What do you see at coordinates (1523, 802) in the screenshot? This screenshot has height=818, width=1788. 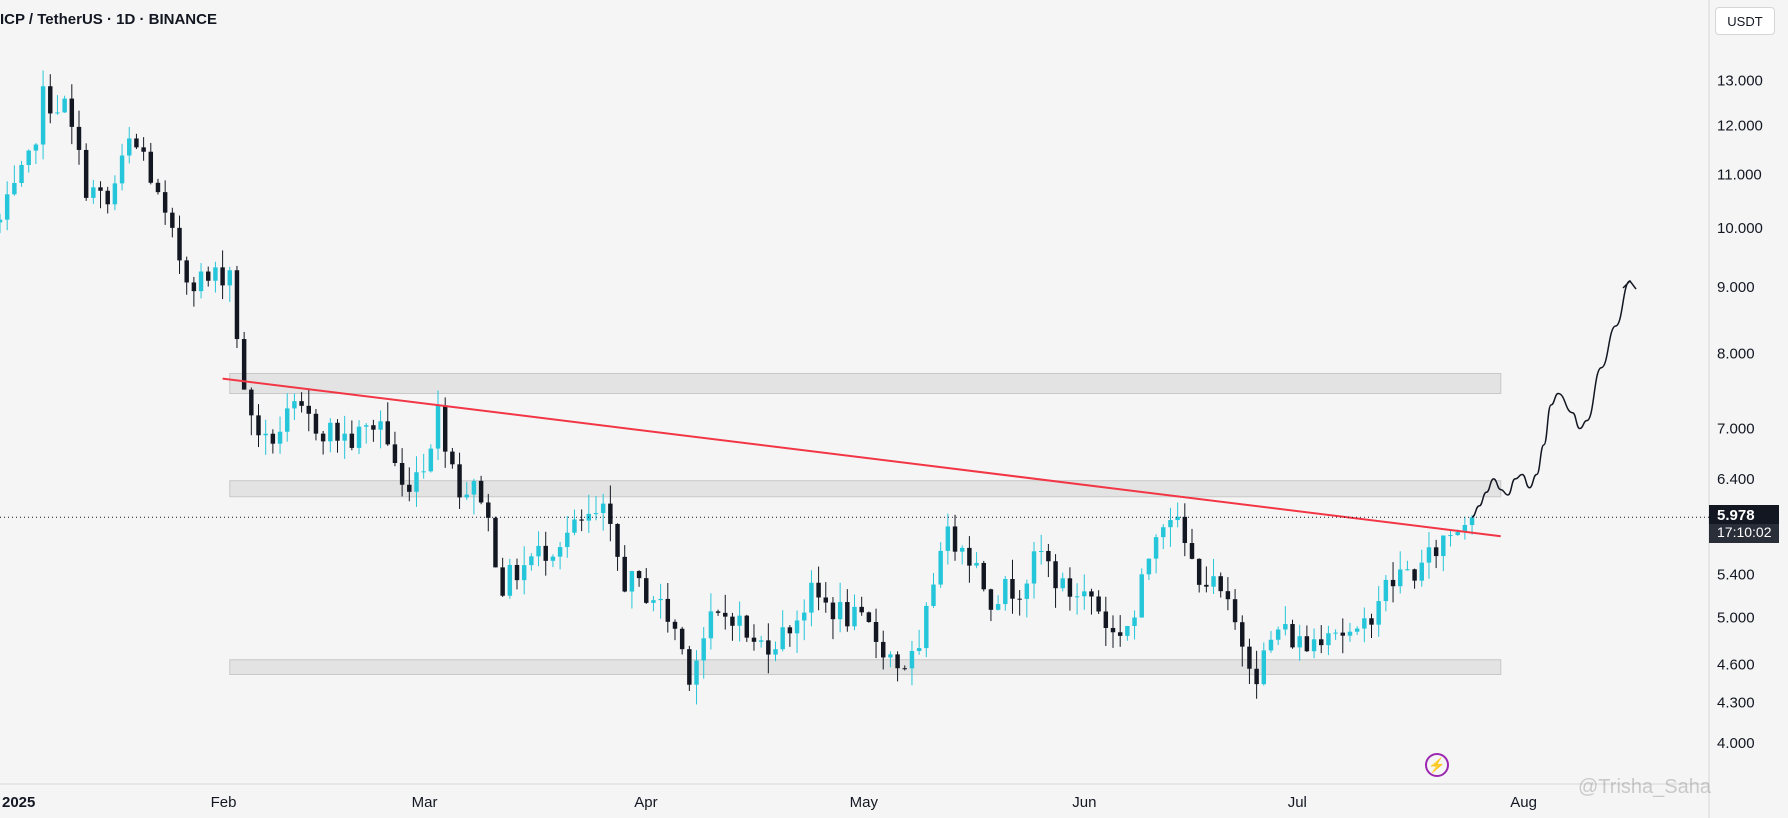 I see `x-tick-label: Aug` at bounding box center [1523, 802].